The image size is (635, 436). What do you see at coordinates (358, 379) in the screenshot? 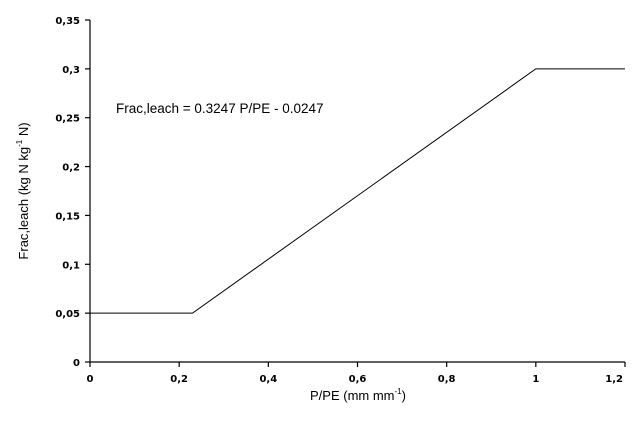
I see `x-tick-label: 0,6` at bounding box center [358, 379].